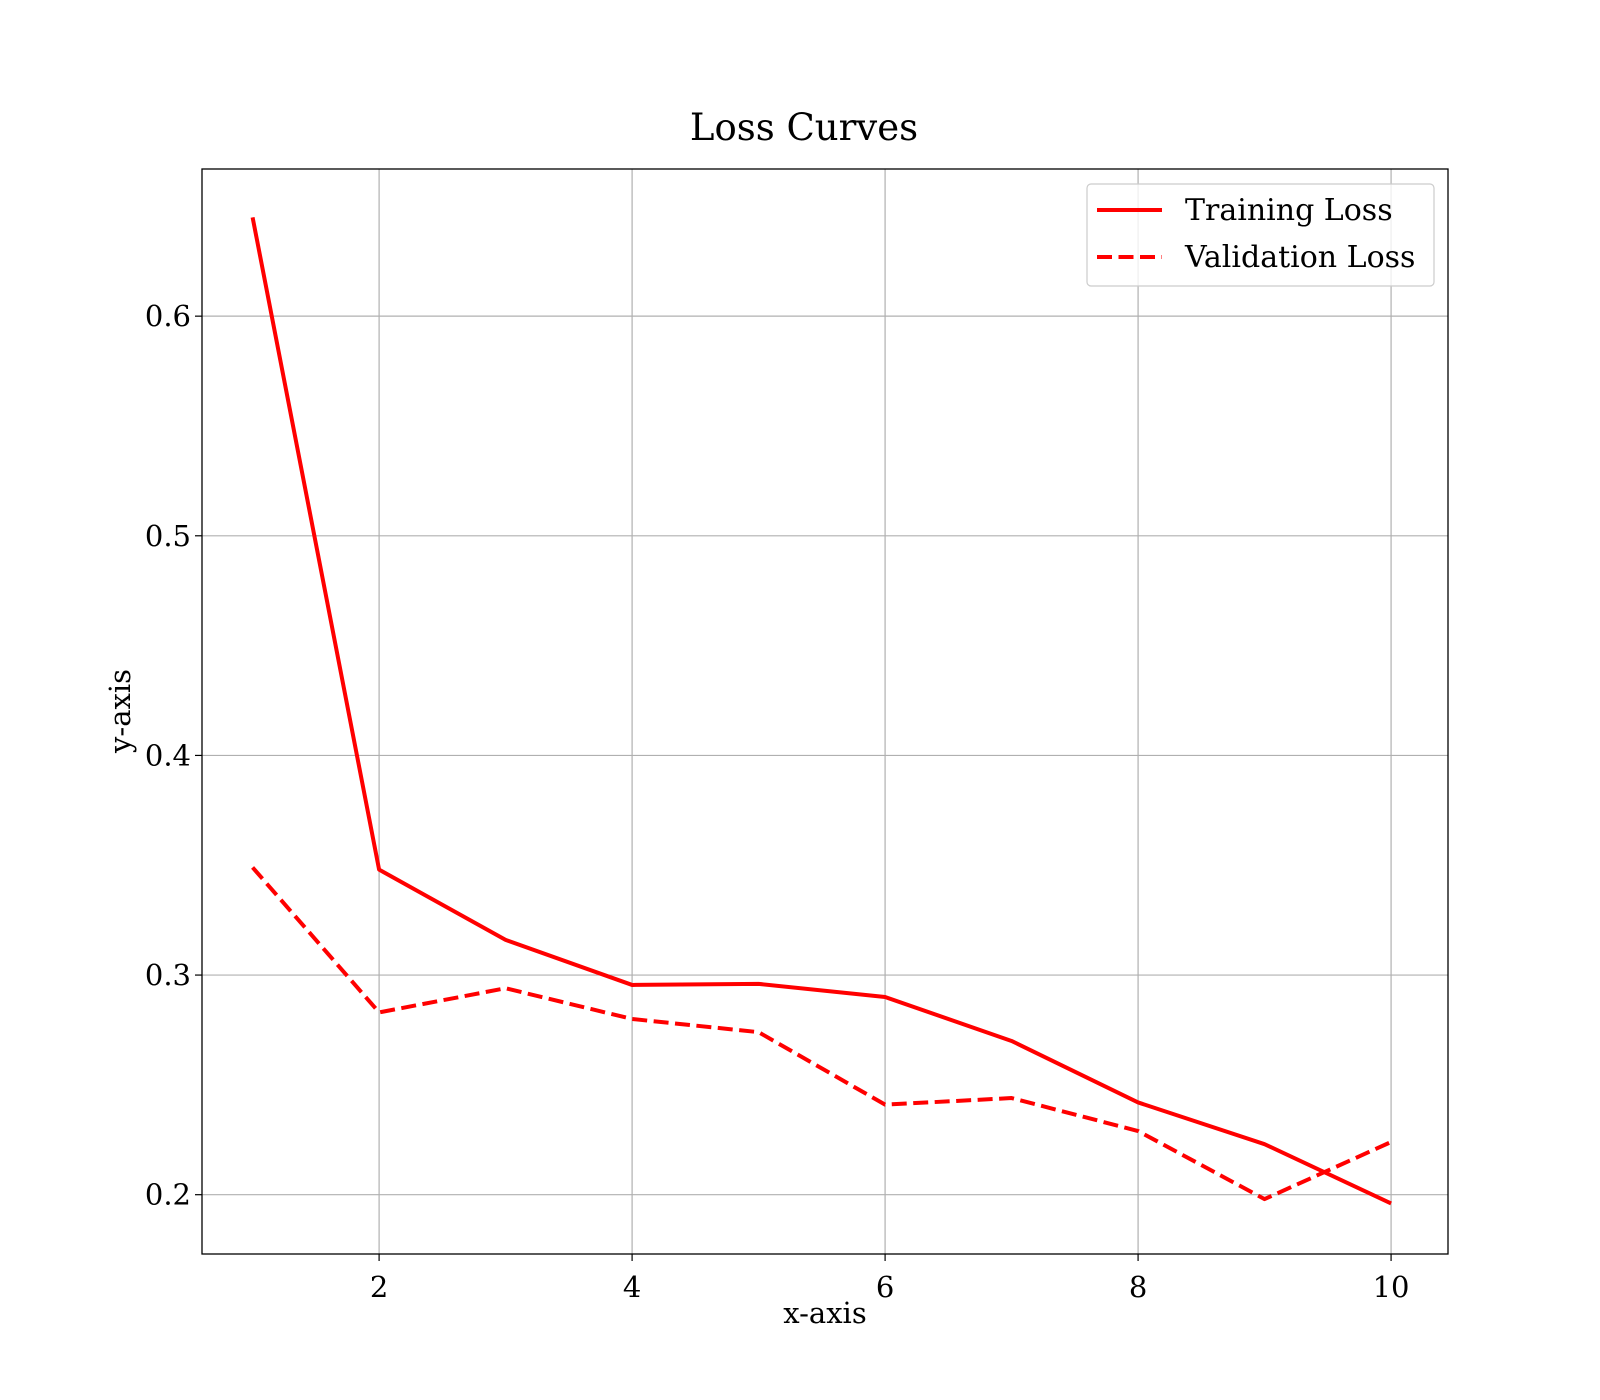  What do you see at coordinates (824, 1313) in the screenshot?
I see `x-axis-label: x-axis` at bounding box center [824, 1313].